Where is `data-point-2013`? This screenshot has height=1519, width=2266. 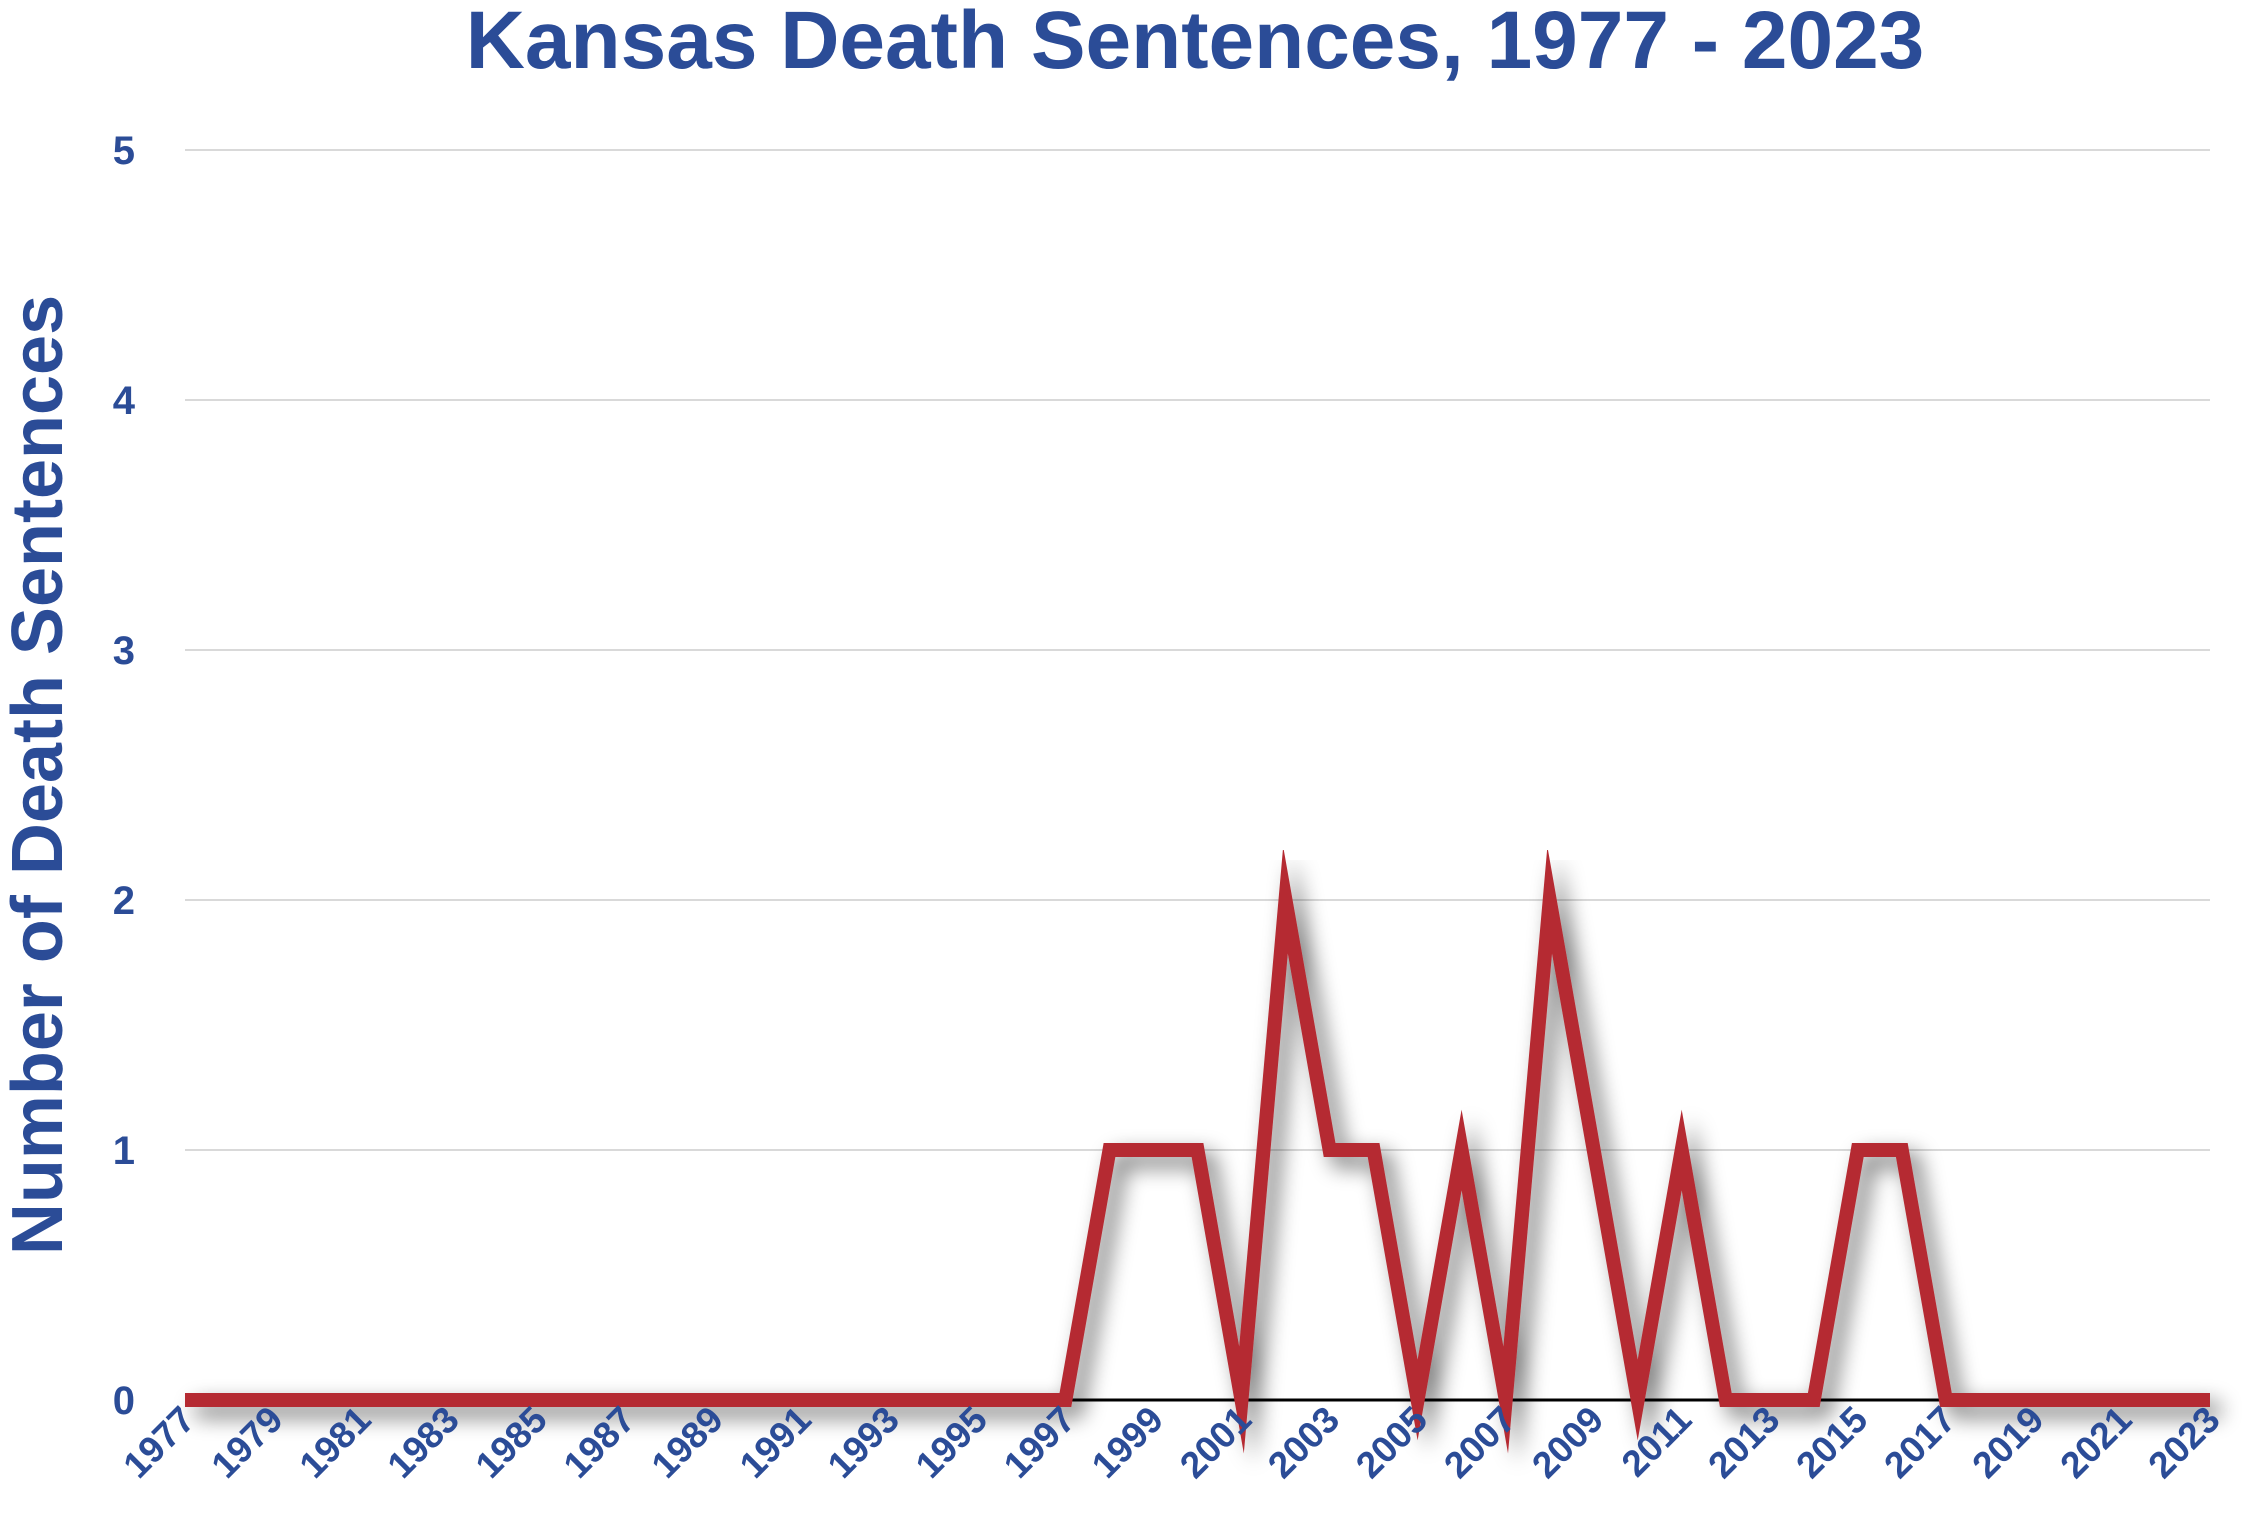
data-point-2013 is located at coordinates (1770, 1400).